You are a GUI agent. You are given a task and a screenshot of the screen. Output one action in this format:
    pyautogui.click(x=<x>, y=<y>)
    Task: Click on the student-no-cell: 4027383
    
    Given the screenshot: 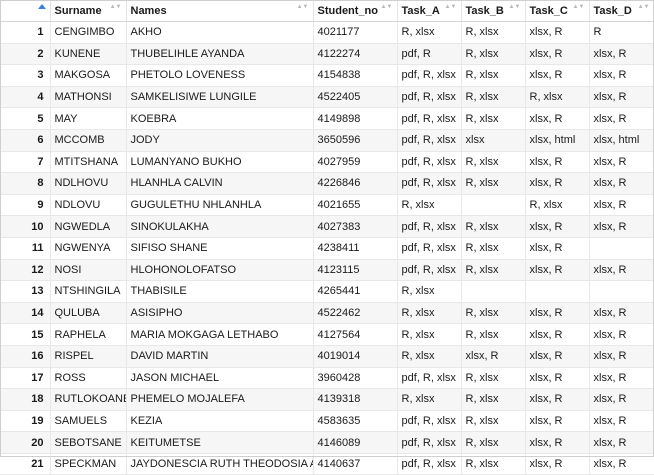 What is the action you would take?
    pyautogui.click(x=355, y=226)
    